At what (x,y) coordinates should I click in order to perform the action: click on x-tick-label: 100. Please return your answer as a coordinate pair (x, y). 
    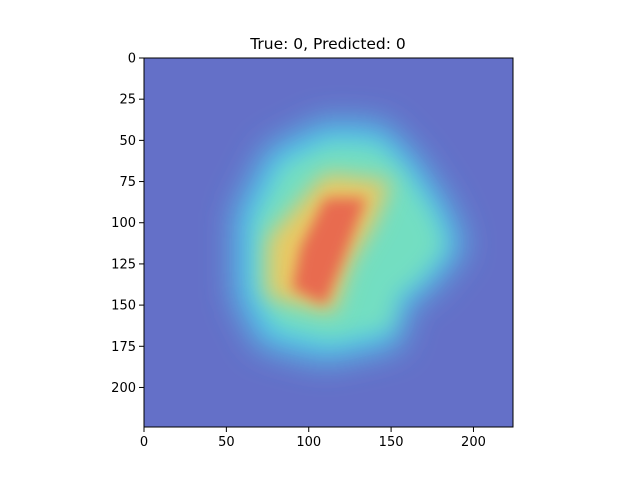
    Looking at the image, I should click on (308, 442).